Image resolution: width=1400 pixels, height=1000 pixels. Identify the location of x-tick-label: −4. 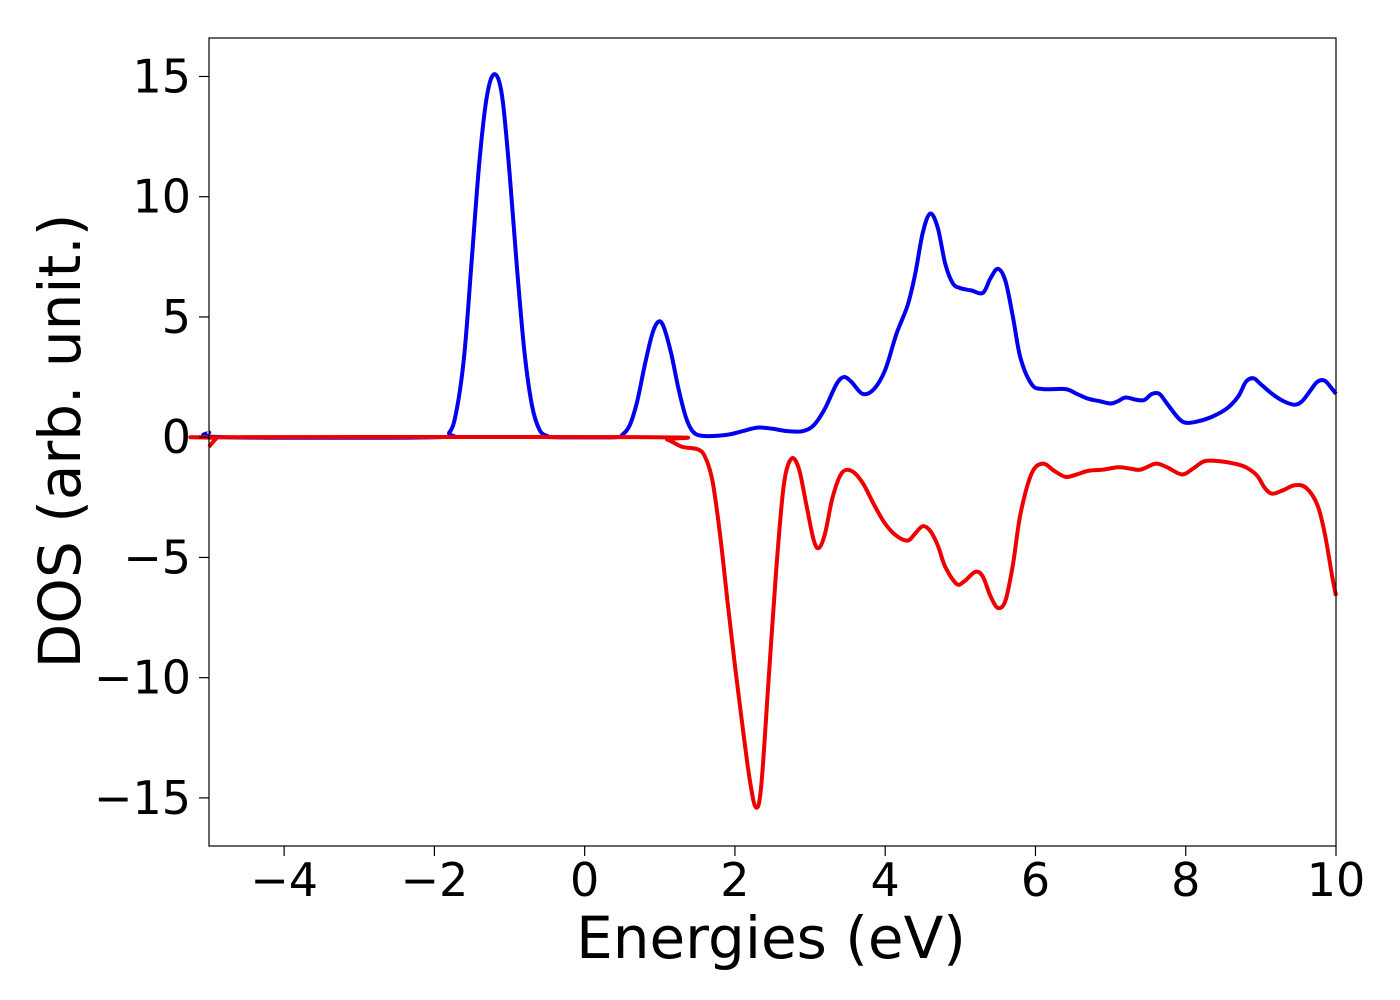
(284, 880).